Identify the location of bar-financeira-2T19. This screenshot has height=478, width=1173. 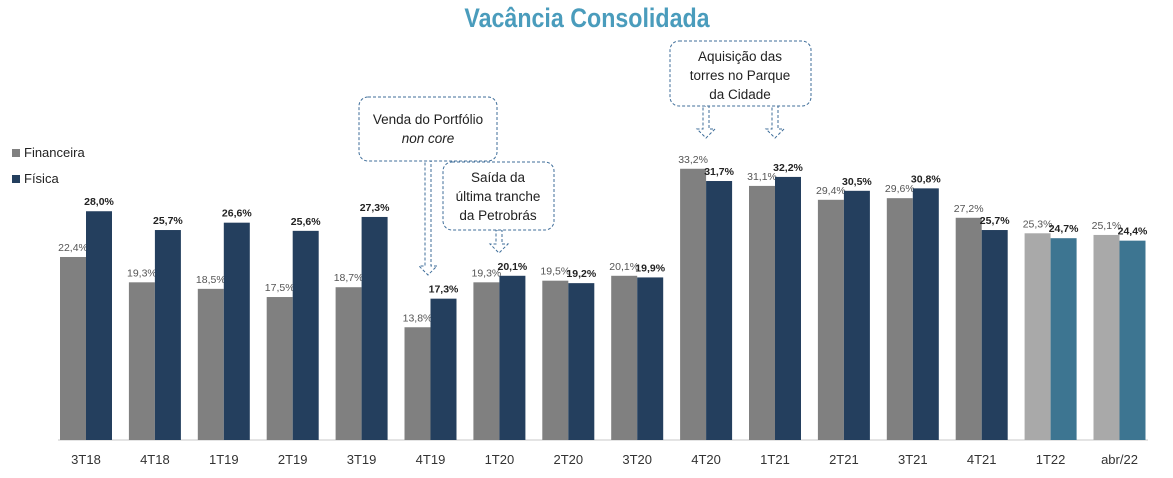
(279, 368).